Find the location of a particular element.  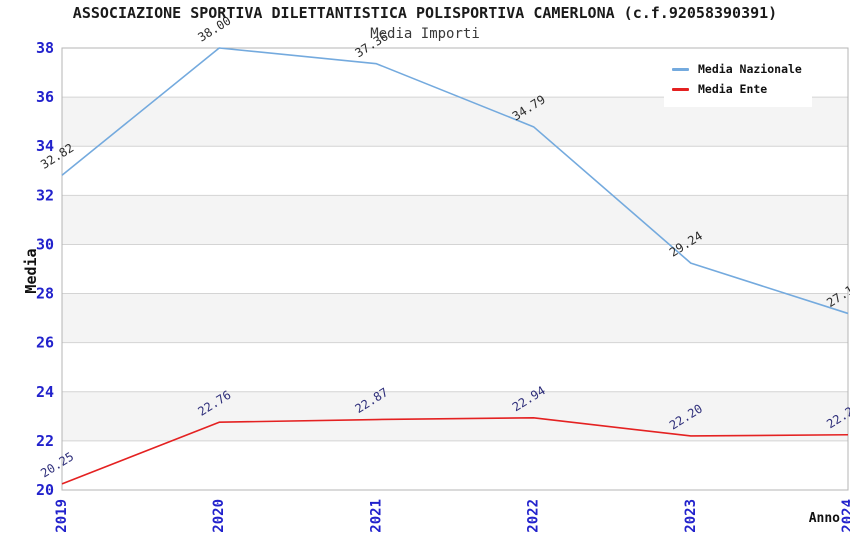

legend: Media Nazionale Media Ente is located at coordinates (738, 79).